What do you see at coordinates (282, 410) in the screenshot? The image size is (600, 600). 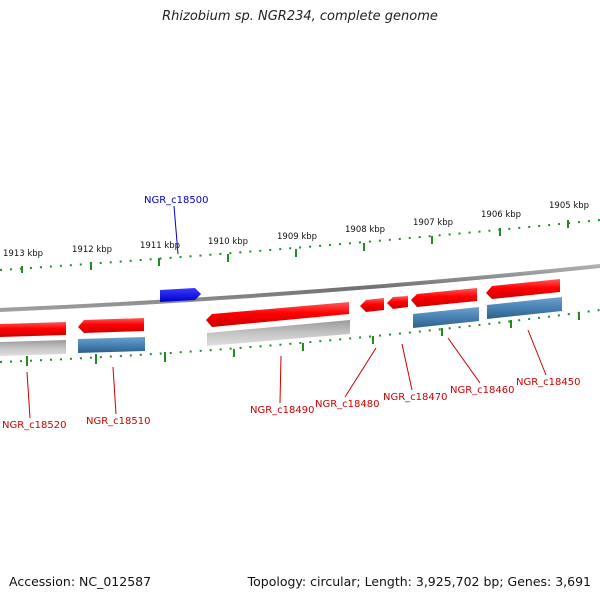 I see `gene-label: NGR_c18490` at bounding box center [282, 410].